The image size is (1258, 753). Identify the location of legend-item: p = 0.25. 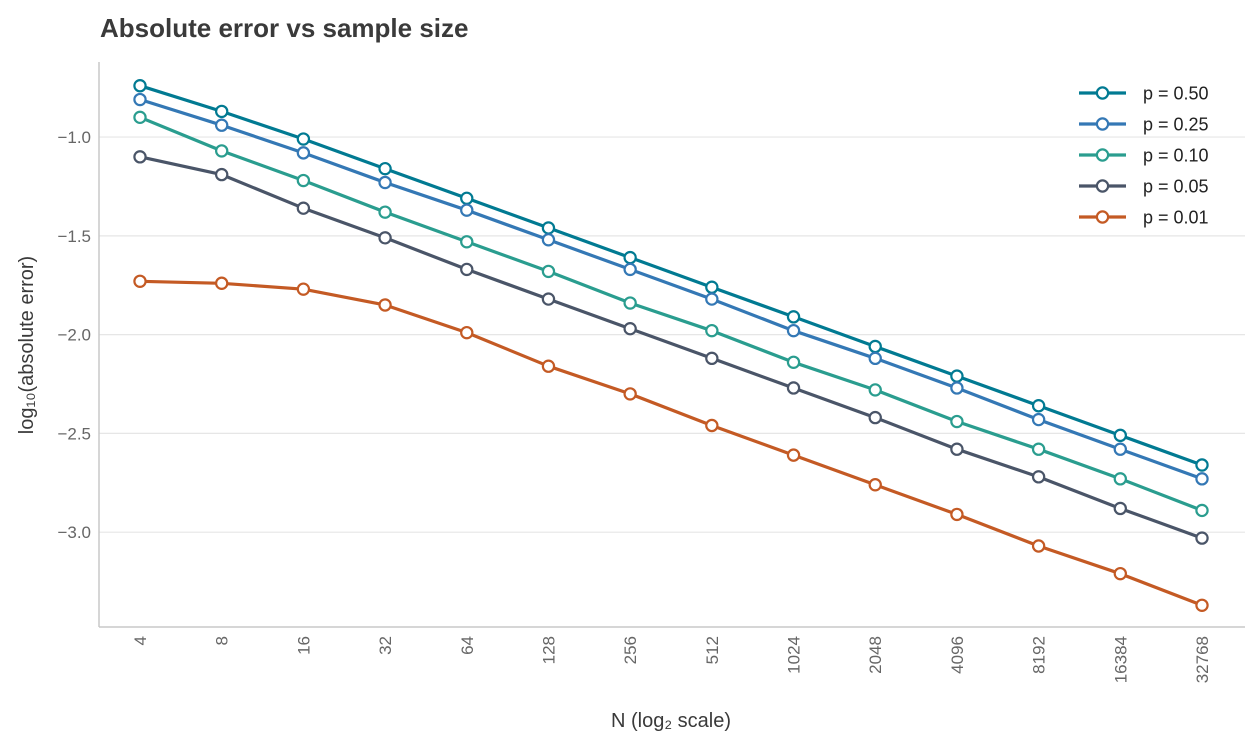
(1144, 125).